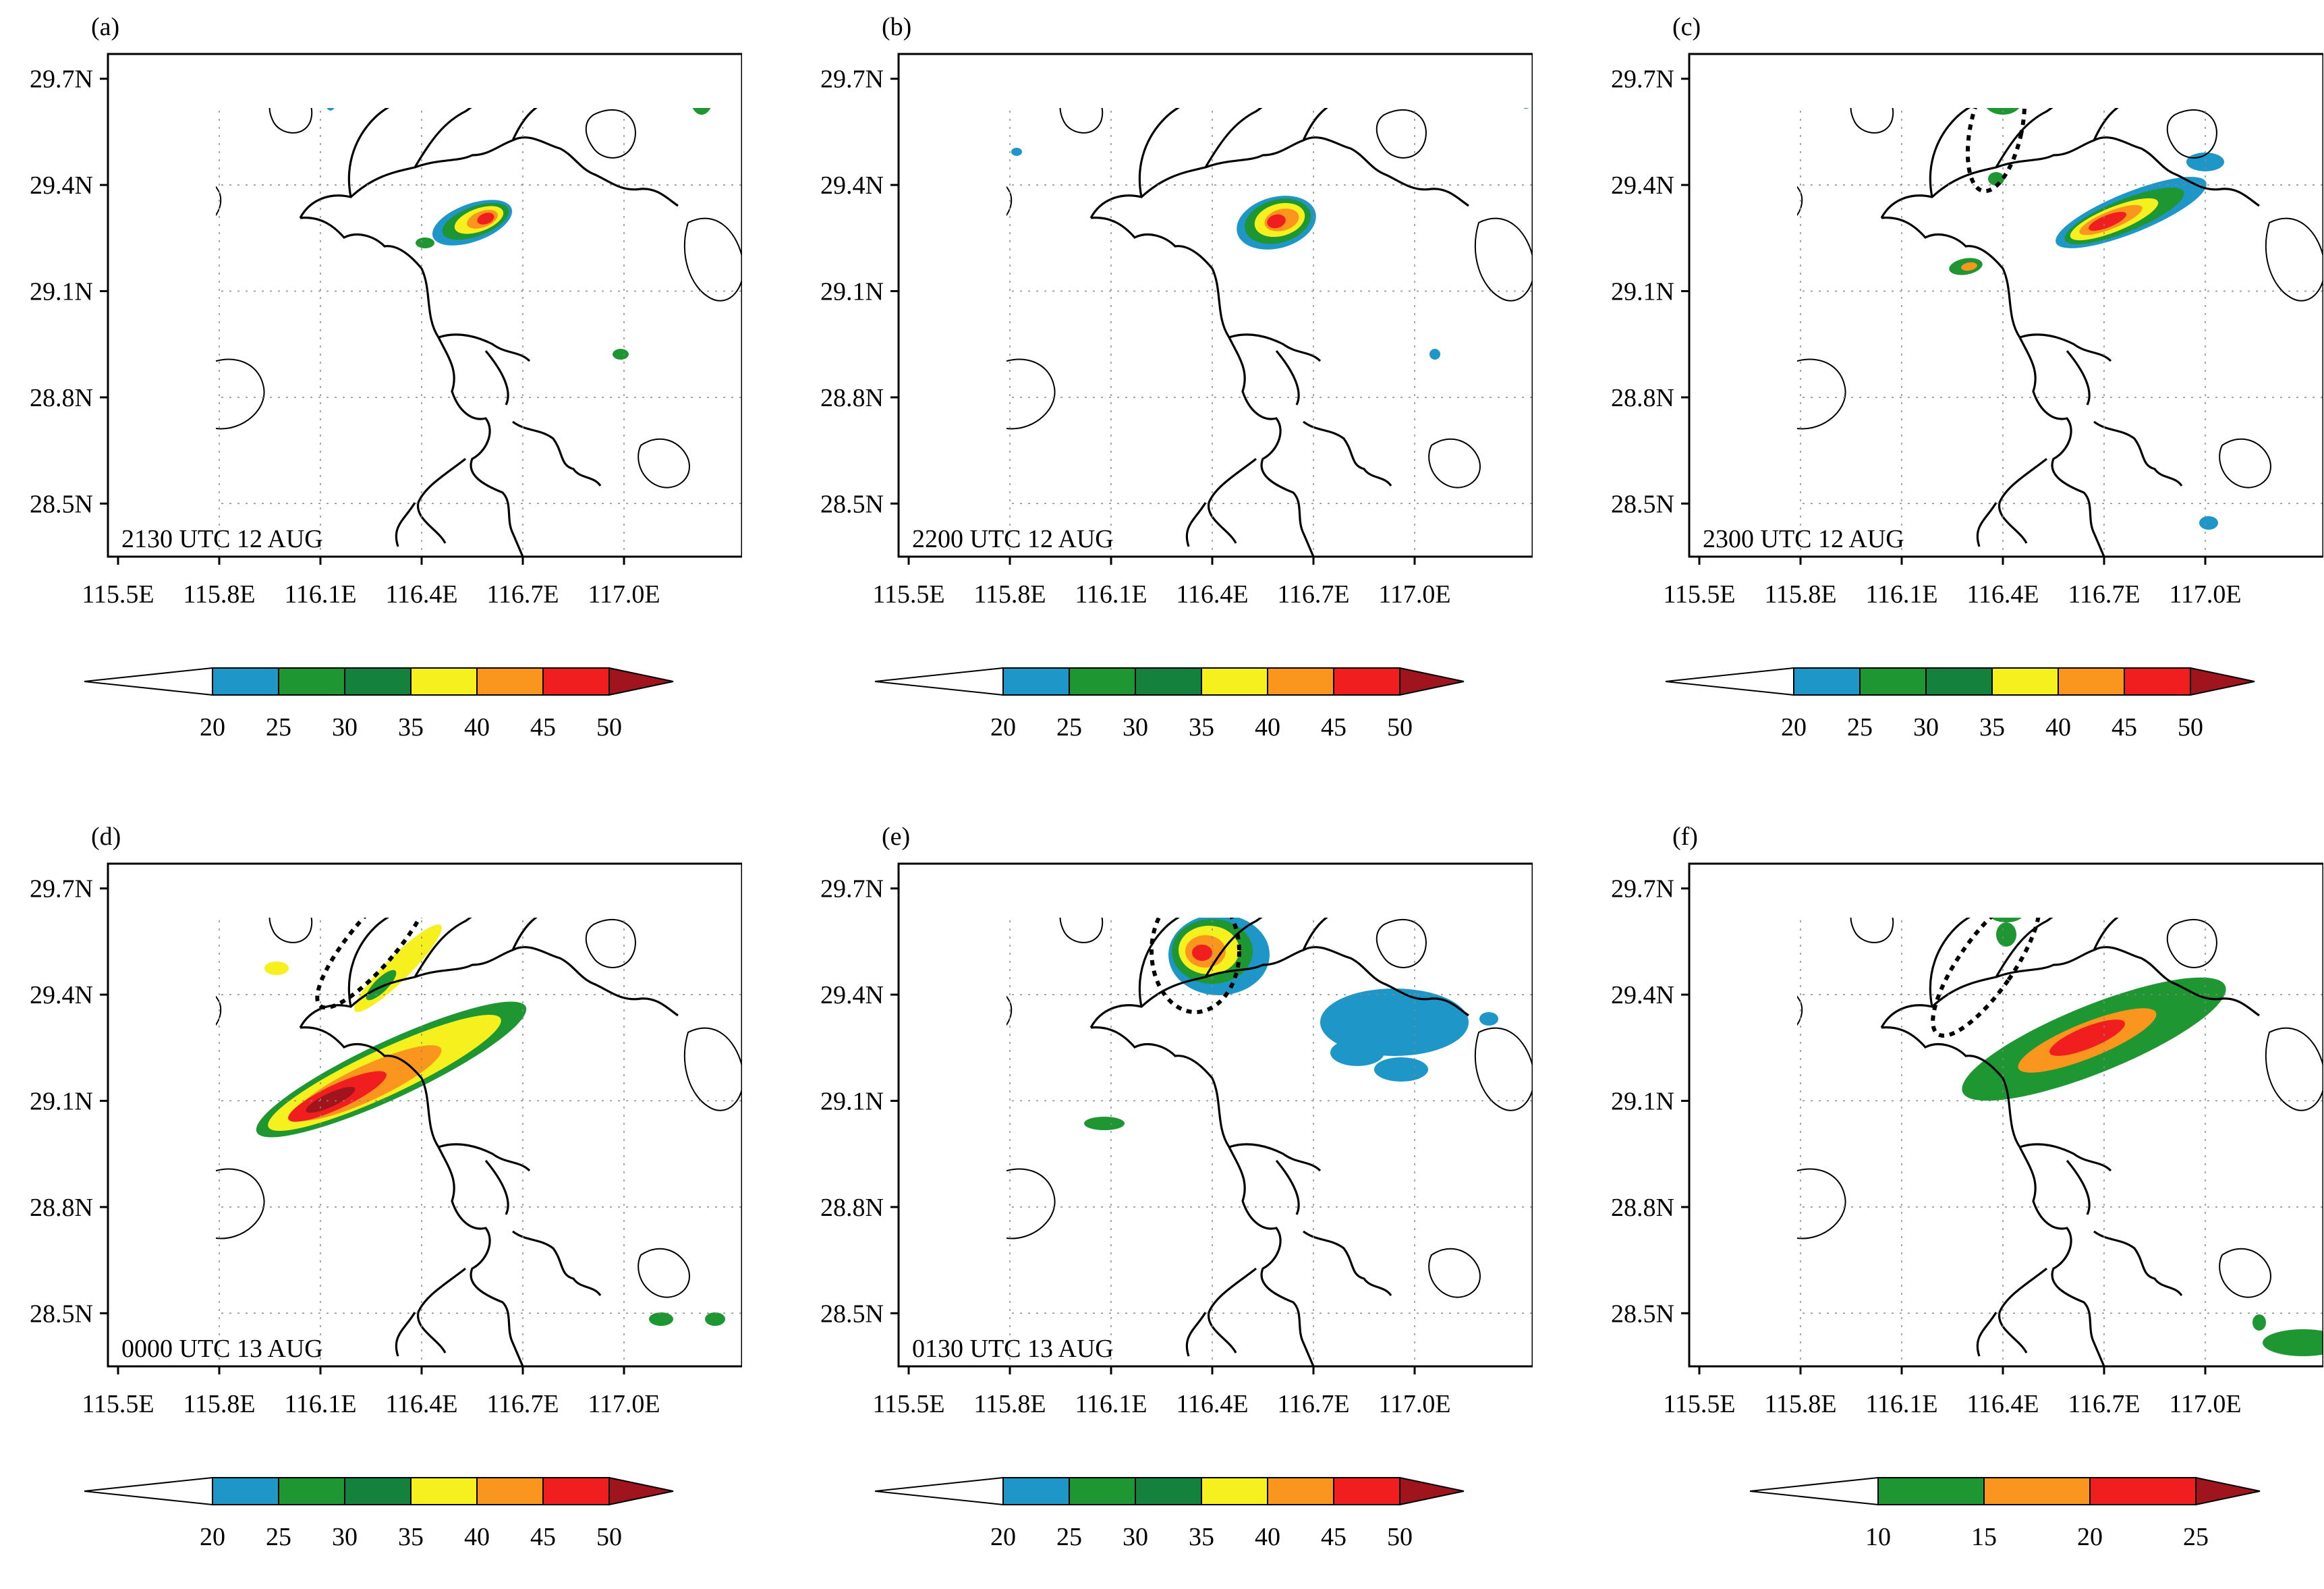 The image size is (2324, 1589). I want to click on lon-tick-label: 115.8E, so click(1009, 594).